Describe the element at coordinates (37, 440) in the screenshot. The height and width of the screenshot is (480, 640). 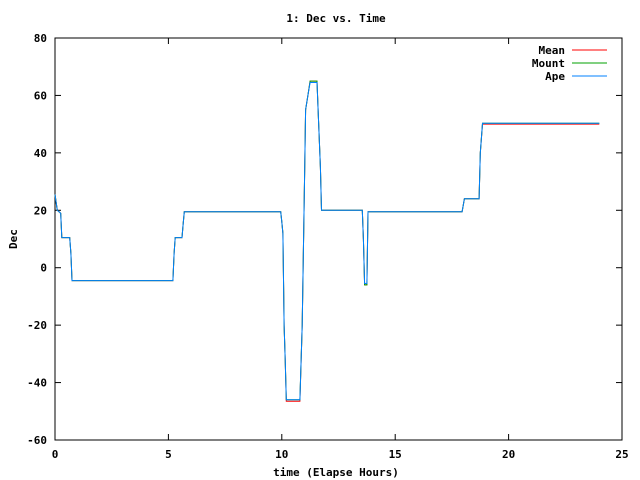
I see `y-tick-label: -60` at that location.